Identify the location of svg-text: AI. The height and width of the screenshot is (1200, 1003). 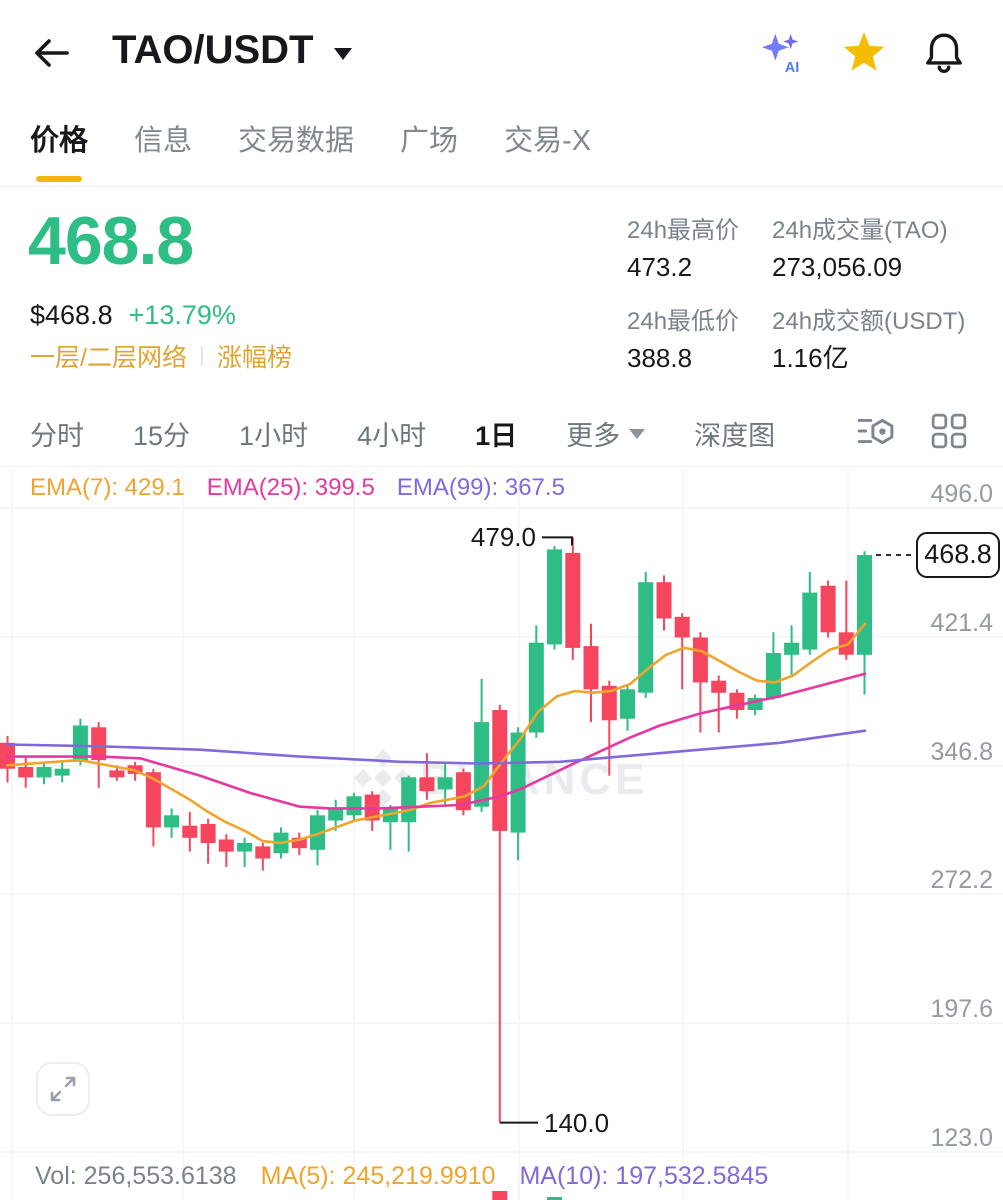
(792, 68).